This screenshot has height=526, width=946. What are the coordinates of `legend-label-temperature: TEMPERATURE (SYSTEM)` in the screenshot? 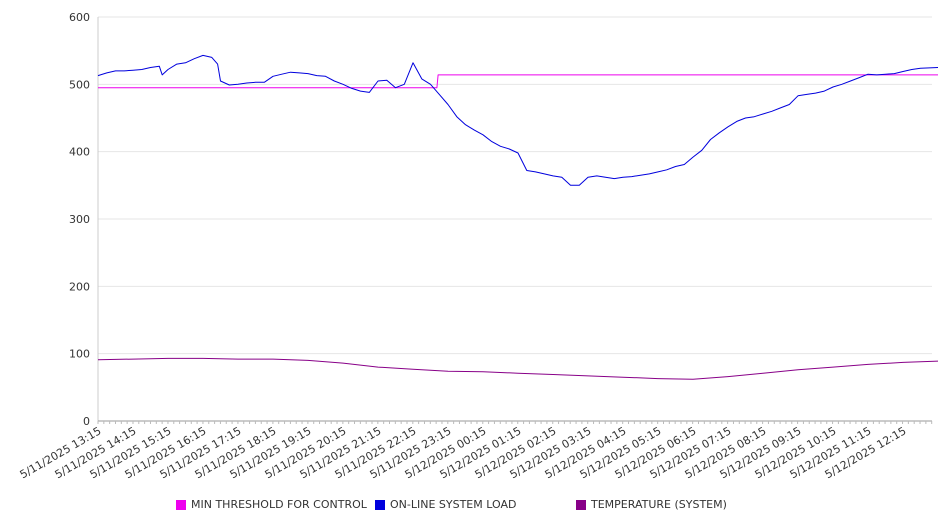 It's located at (659, 504).